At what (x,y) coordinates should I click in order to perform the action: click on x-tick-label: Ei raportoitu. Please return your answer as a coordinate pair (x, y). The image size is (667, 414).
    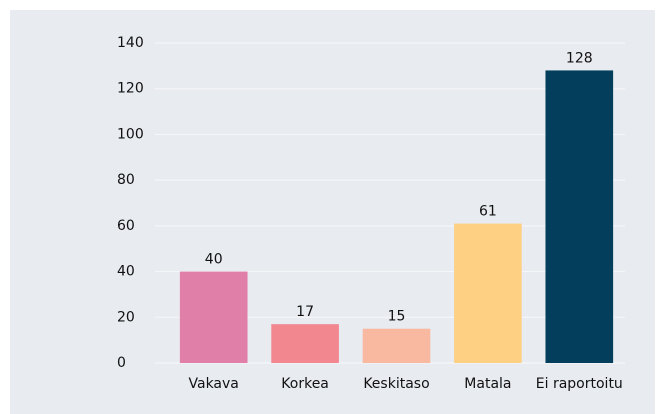
    Looking at the image, I should click on (579, 384).